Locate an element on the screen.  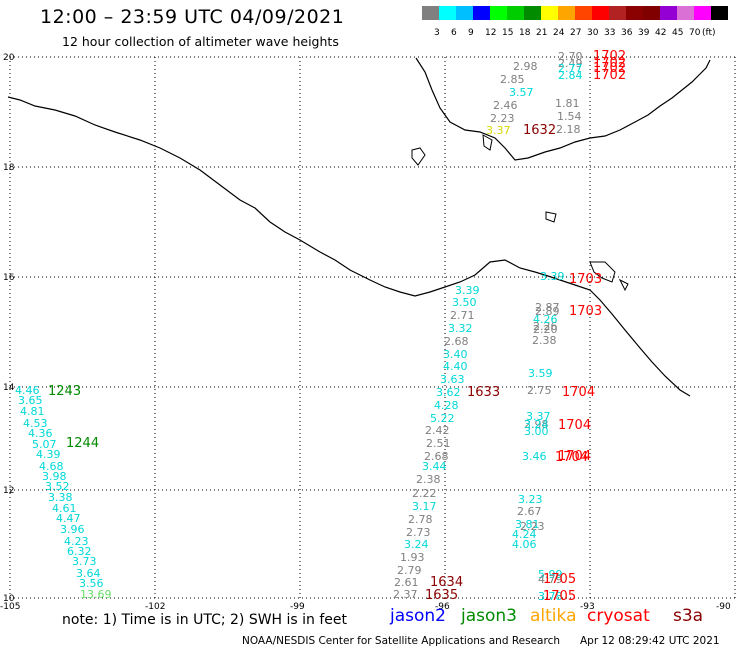
pass-time-label: 1634 is located at coordinates (446, 582).